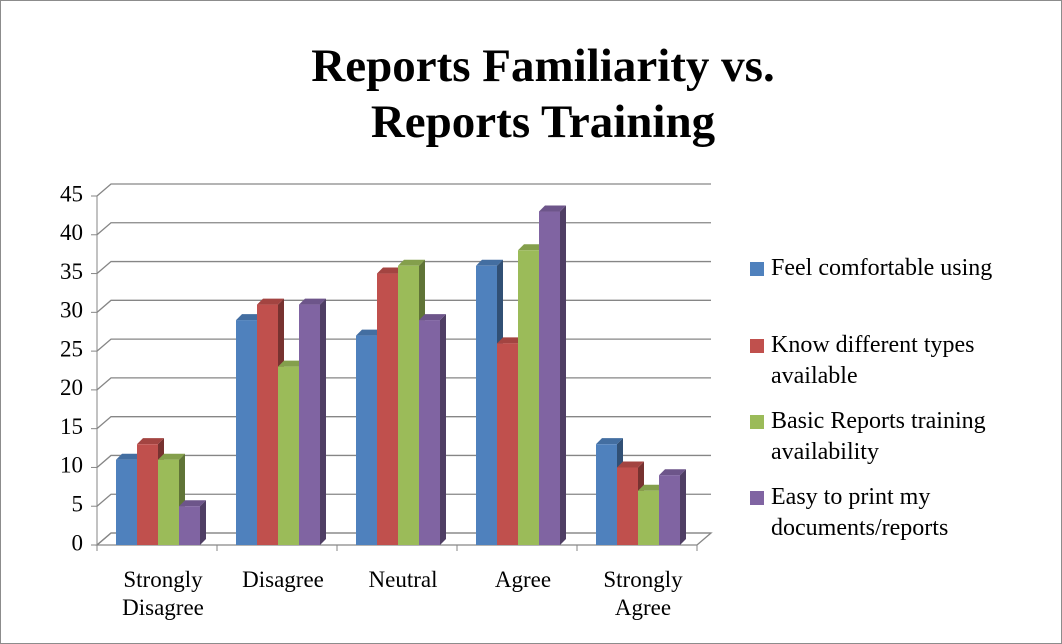 The height and width of the screenshot is (644, 1062). I want to click on y-tick-label: 10, so click(71, 465).